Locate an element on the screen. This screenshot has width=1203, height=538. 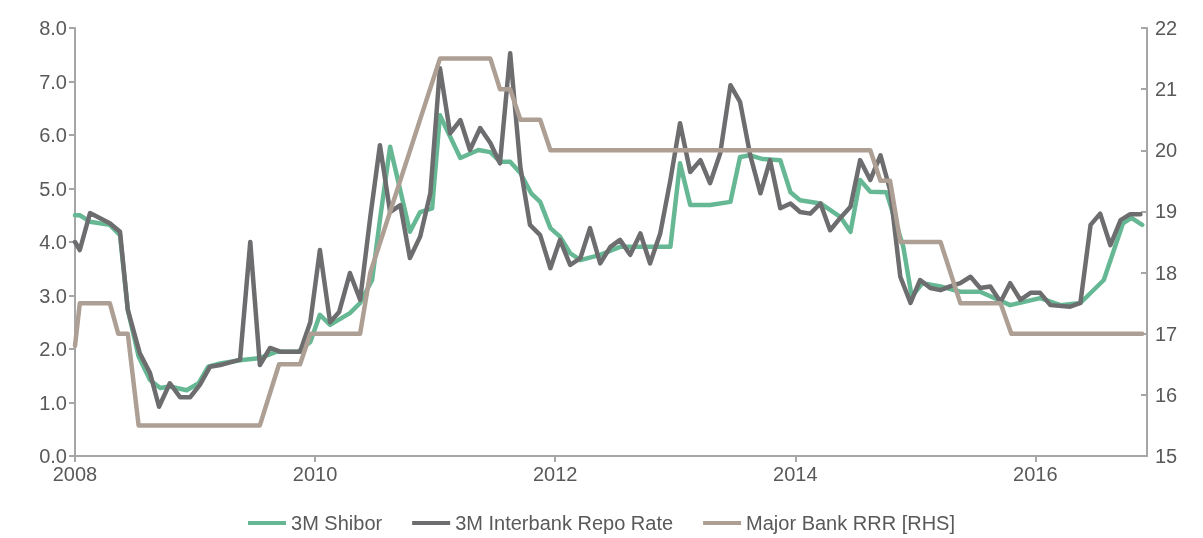
y-tick-label: 6.0 is located at coordinates (53, 135).